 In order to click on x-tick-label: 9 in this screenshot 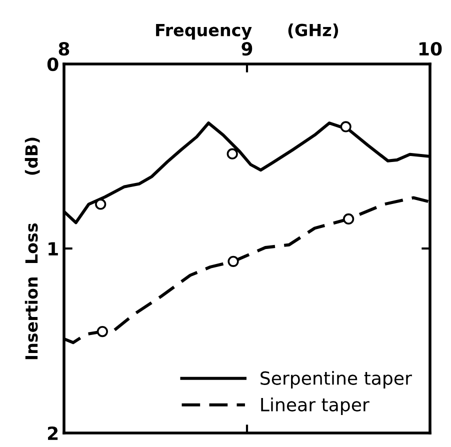, I will do `click(247, 49)`.